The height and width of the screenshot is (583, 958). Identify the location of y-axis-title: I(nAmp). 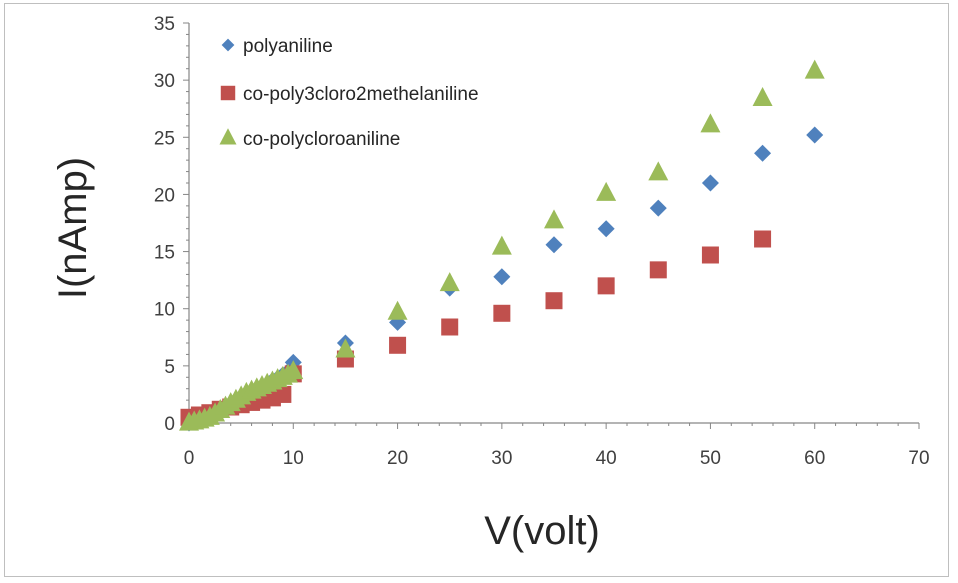
(73, 228).